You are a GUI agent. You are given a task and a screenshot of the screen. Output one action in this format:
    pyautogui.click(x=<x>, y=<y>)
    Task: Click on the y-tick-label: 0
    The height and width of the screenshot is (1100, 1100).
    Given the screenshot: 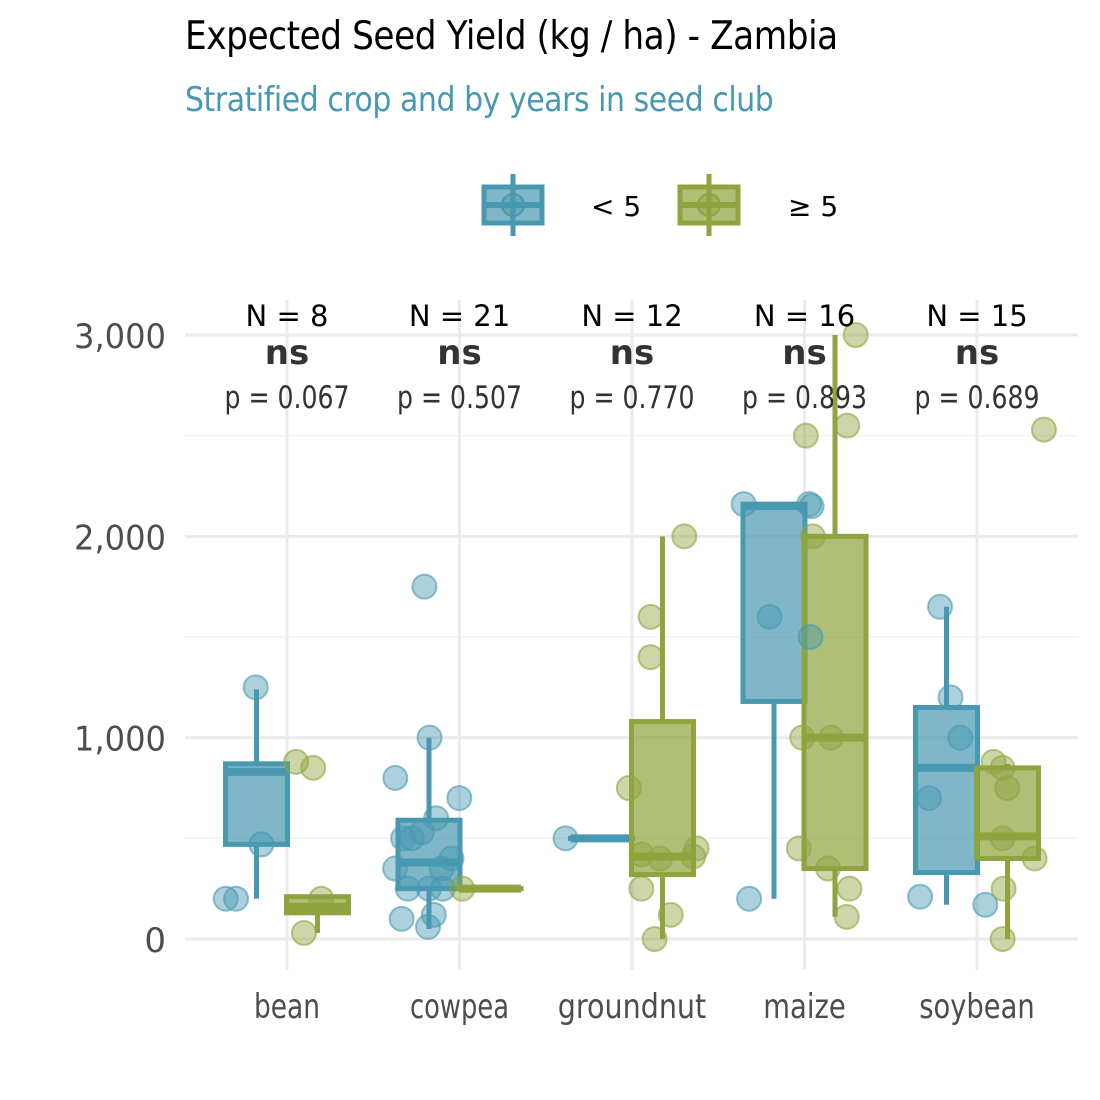 What is the action you would take?
    pyautogui.click(x=155, y=941)
    